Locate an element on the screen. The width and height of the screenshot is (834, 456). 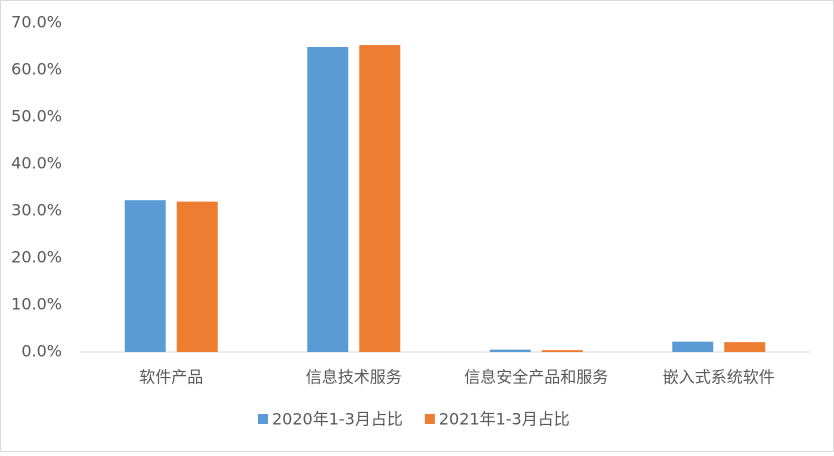
x-tick-label: 信息安全产品和服务 is located at coordinates (536, 377).